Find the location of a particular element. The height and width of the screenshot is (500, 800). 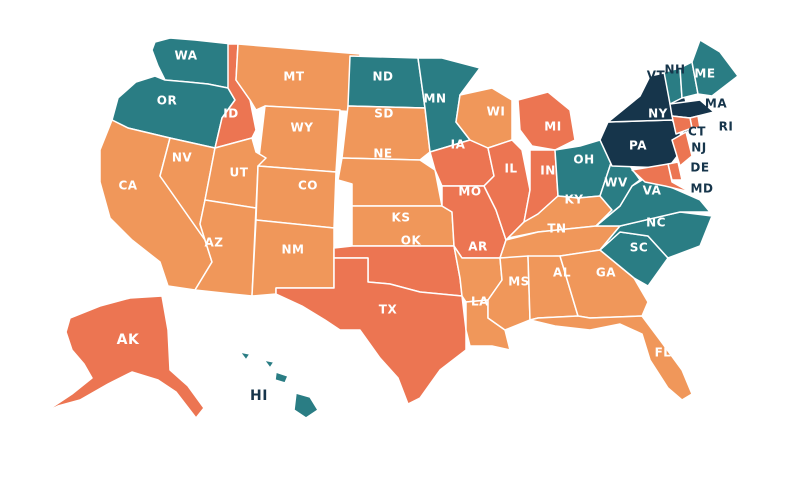

state-label-nj: NJ is located at coordinates (699, 148).